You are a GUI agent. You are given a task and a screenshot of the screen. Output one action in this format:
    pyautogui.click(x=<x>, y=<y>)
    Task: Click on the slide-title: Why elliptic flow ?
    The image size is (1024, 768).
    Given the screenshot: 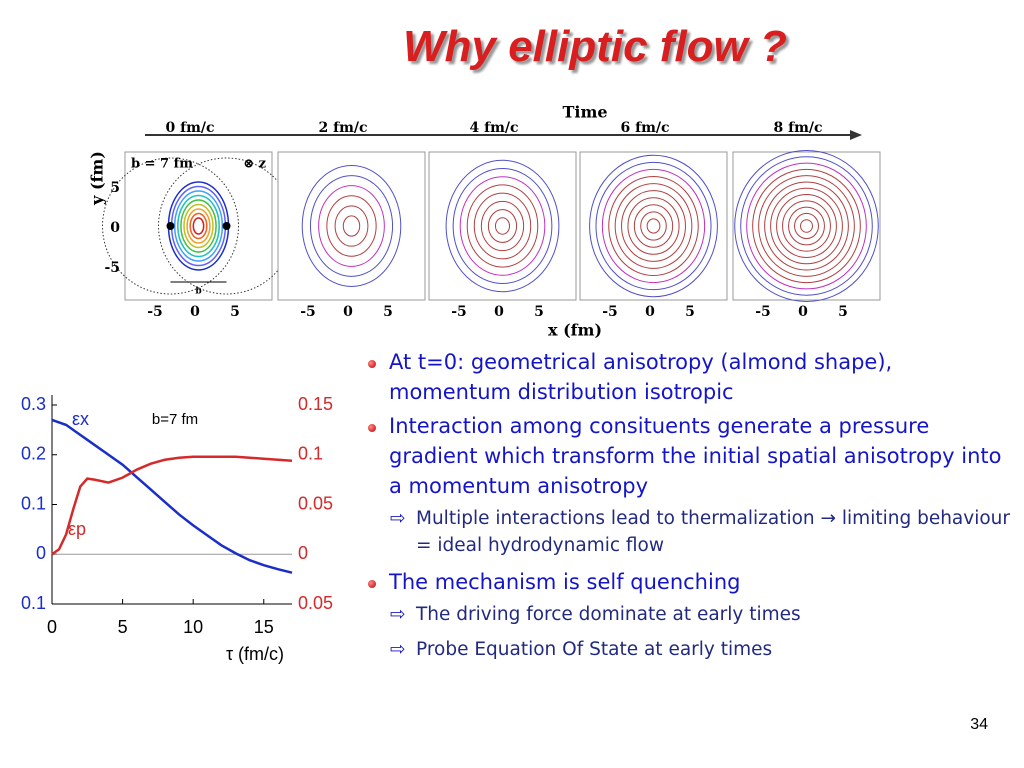 What is the action you would take?
    pyautogui.click(x=595, y=46)
    